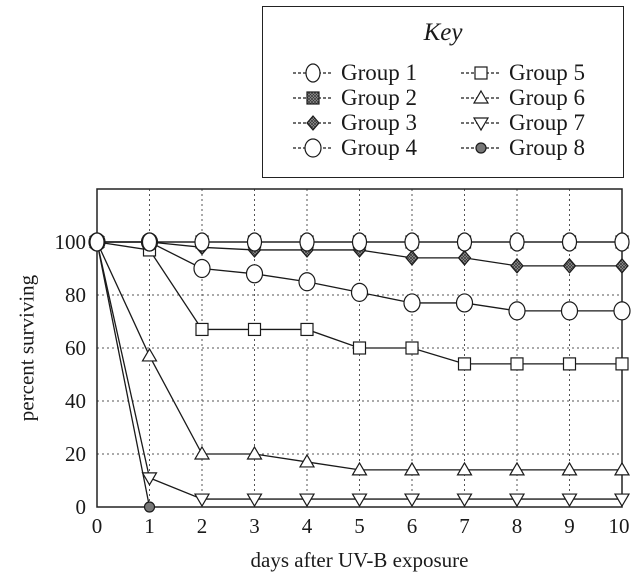 The height and width of the screenshot is (576, 631). Describe the element at coordinates (619, 526) in the screenshot. I see `x-tick-label: 10` at that location.